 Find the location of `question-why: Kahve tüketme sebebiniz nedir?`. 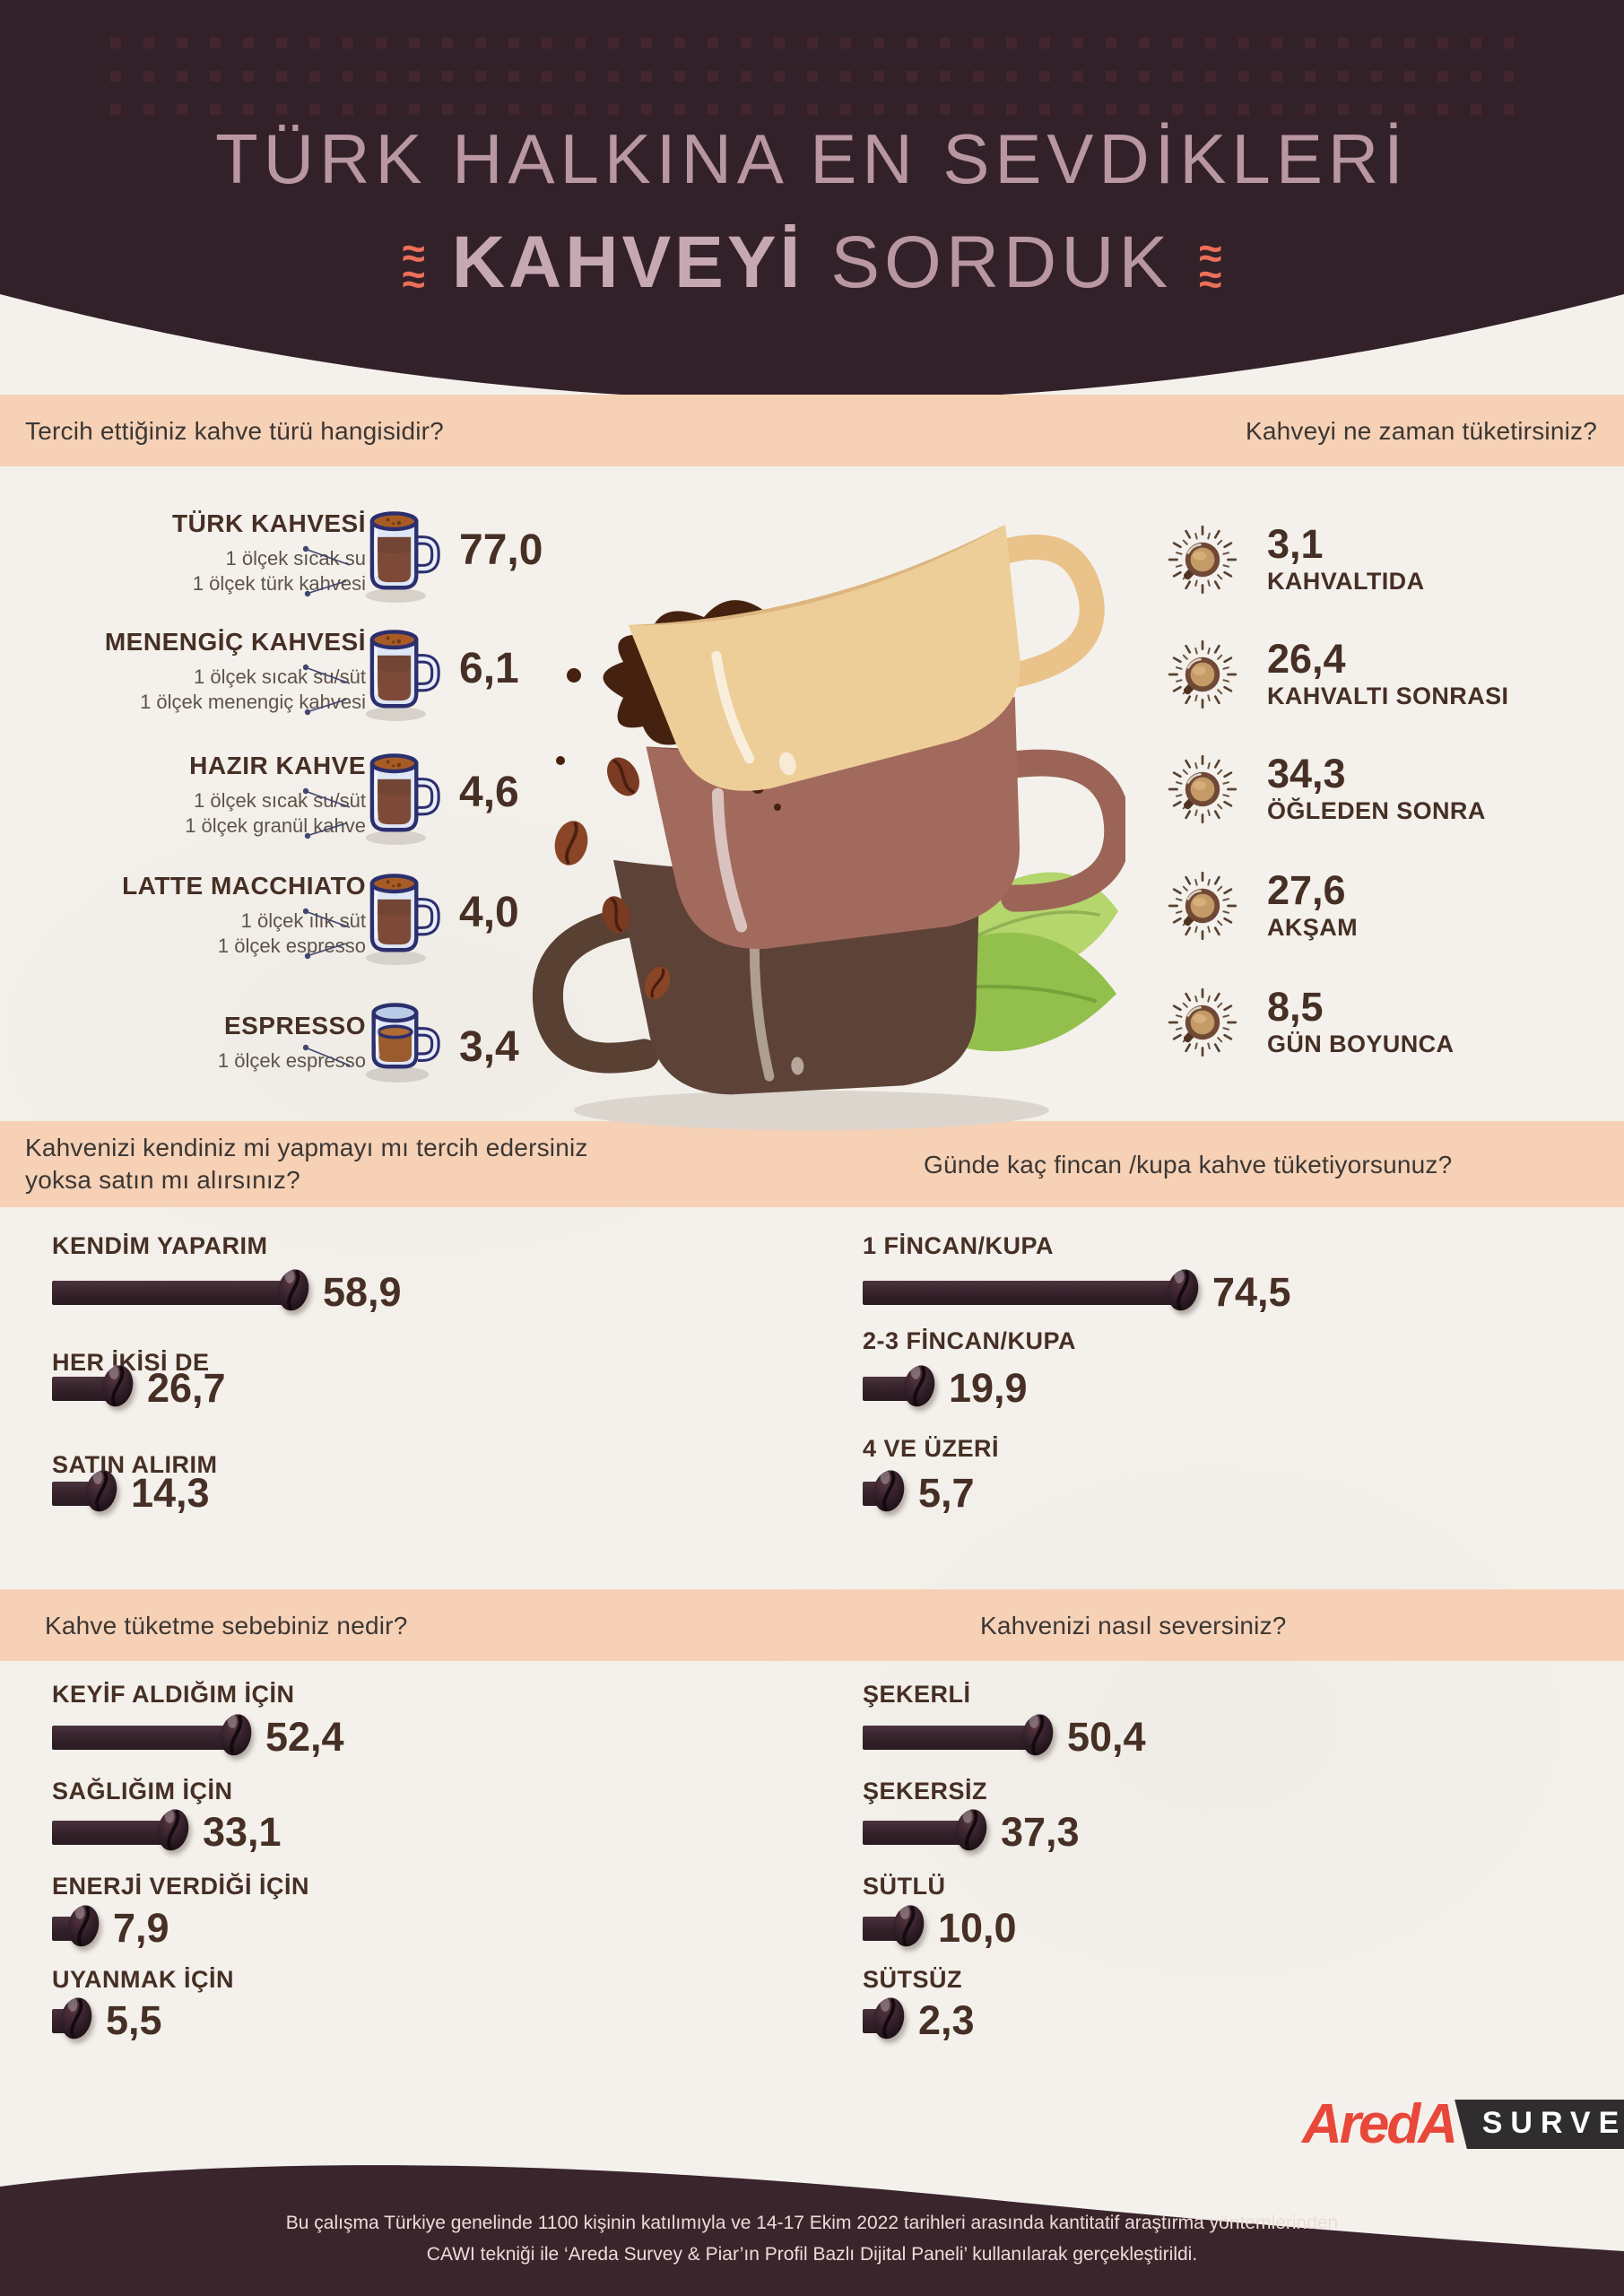

question-why: Kahve tüketme sebebiniz nedir? is located at coordinates (226, 1625).